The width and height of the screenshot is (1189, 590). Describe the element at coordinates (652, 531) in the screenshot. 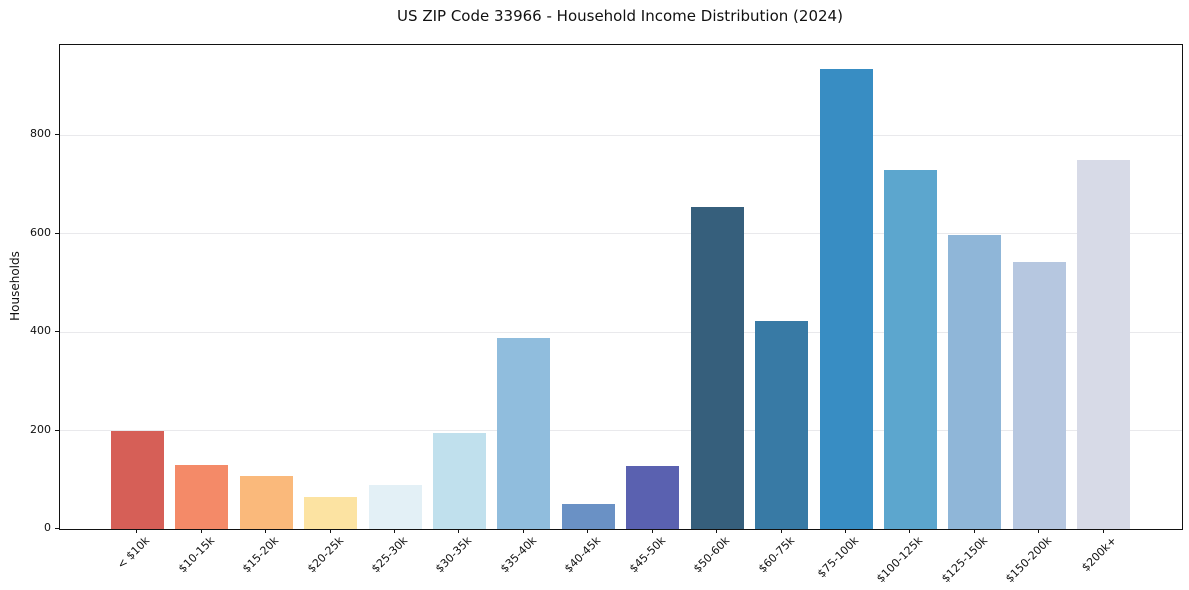

I see `x-tick-mark-45-50k` at that location.